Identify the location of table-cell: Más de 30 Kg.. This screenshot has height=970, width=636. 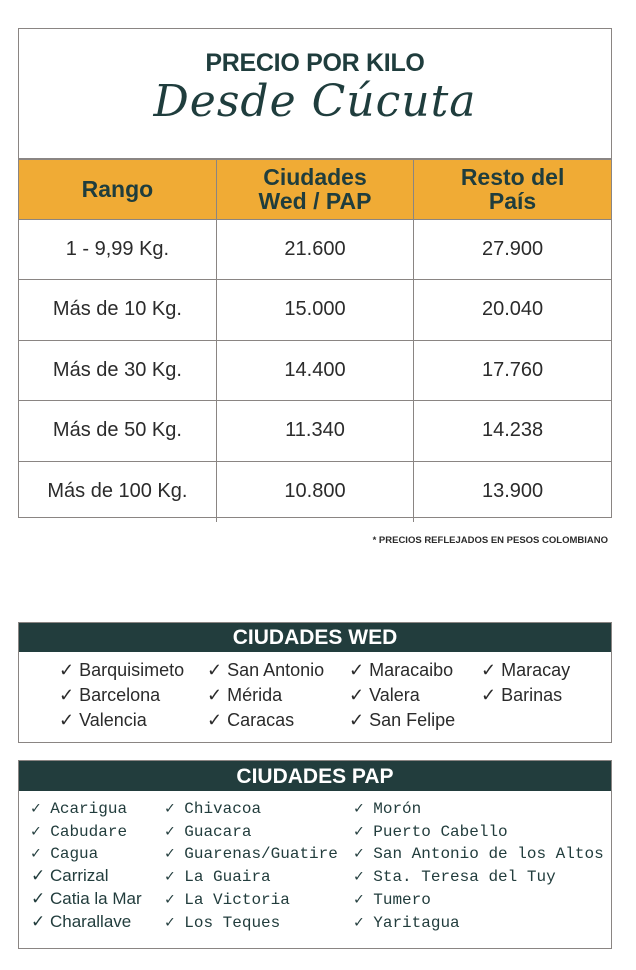
(118, 370).